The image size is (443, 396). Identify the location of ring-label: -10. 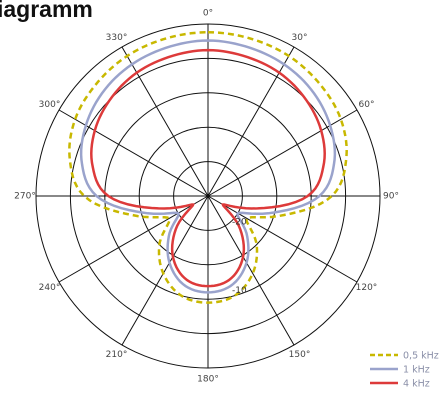
(239, 291).